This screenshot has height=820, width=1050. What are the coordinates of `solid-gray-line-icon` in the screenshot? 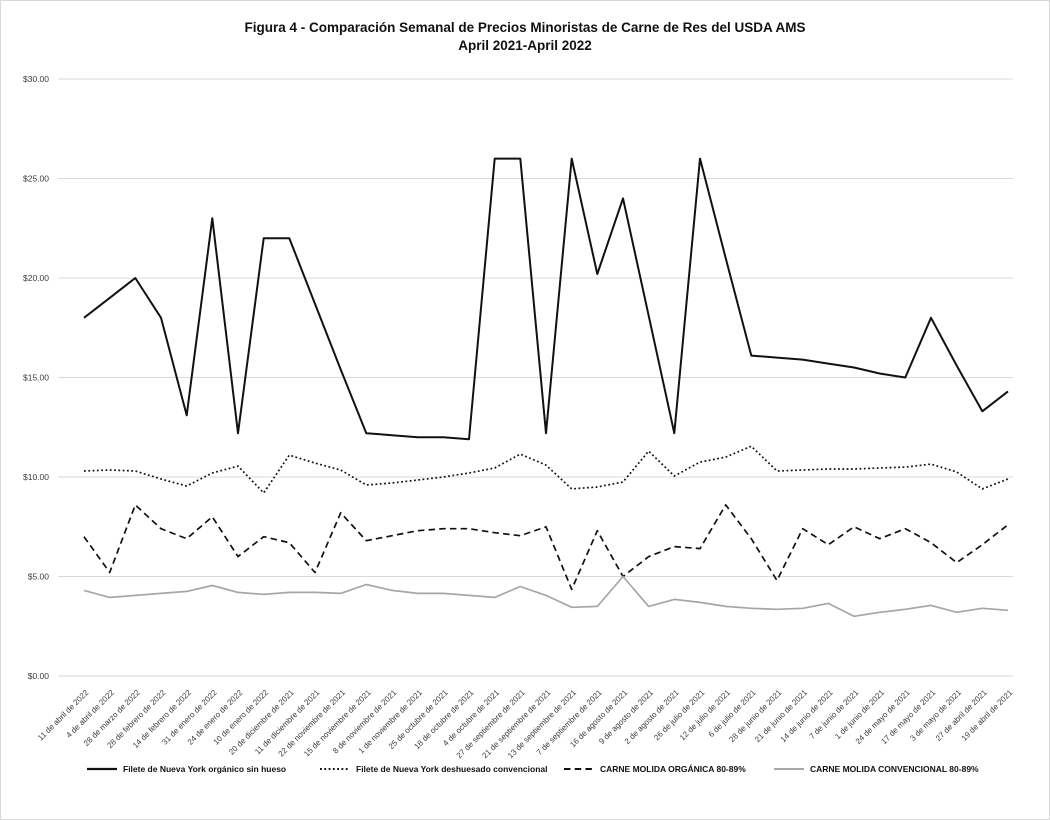 It's located at (789, 769).